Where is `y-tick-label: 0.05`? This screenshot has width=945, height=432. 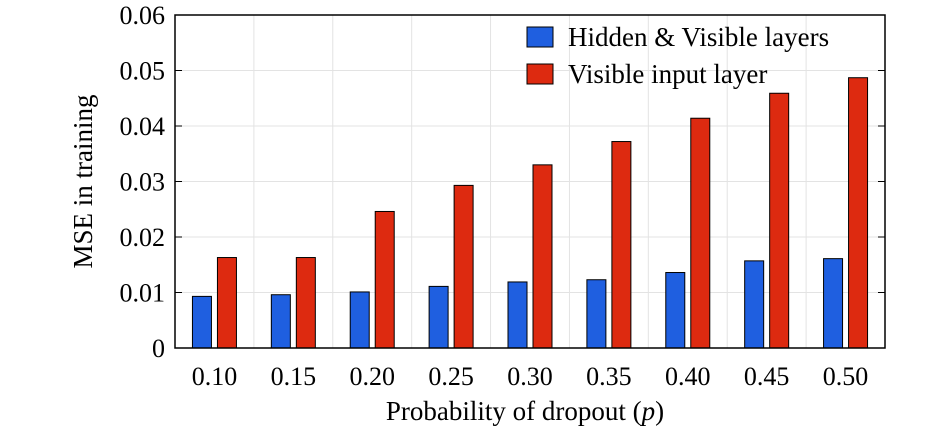 y-tick-label: 0.05 is located at coordinates (143, 71).